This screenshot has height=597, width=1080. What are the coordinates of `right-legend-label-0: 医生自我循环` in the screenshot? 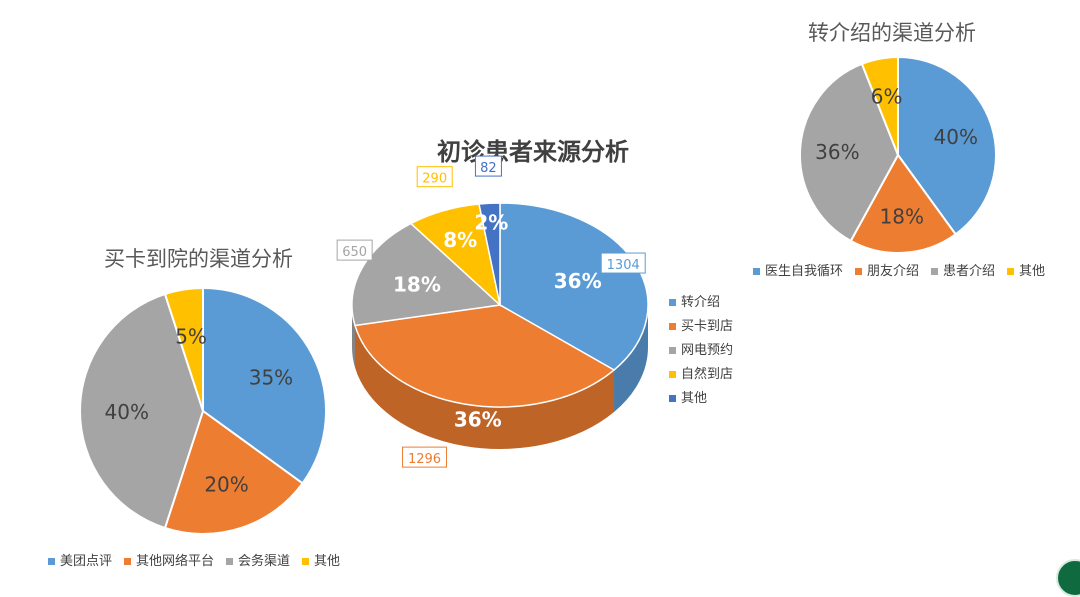 It's located at (804, 271).